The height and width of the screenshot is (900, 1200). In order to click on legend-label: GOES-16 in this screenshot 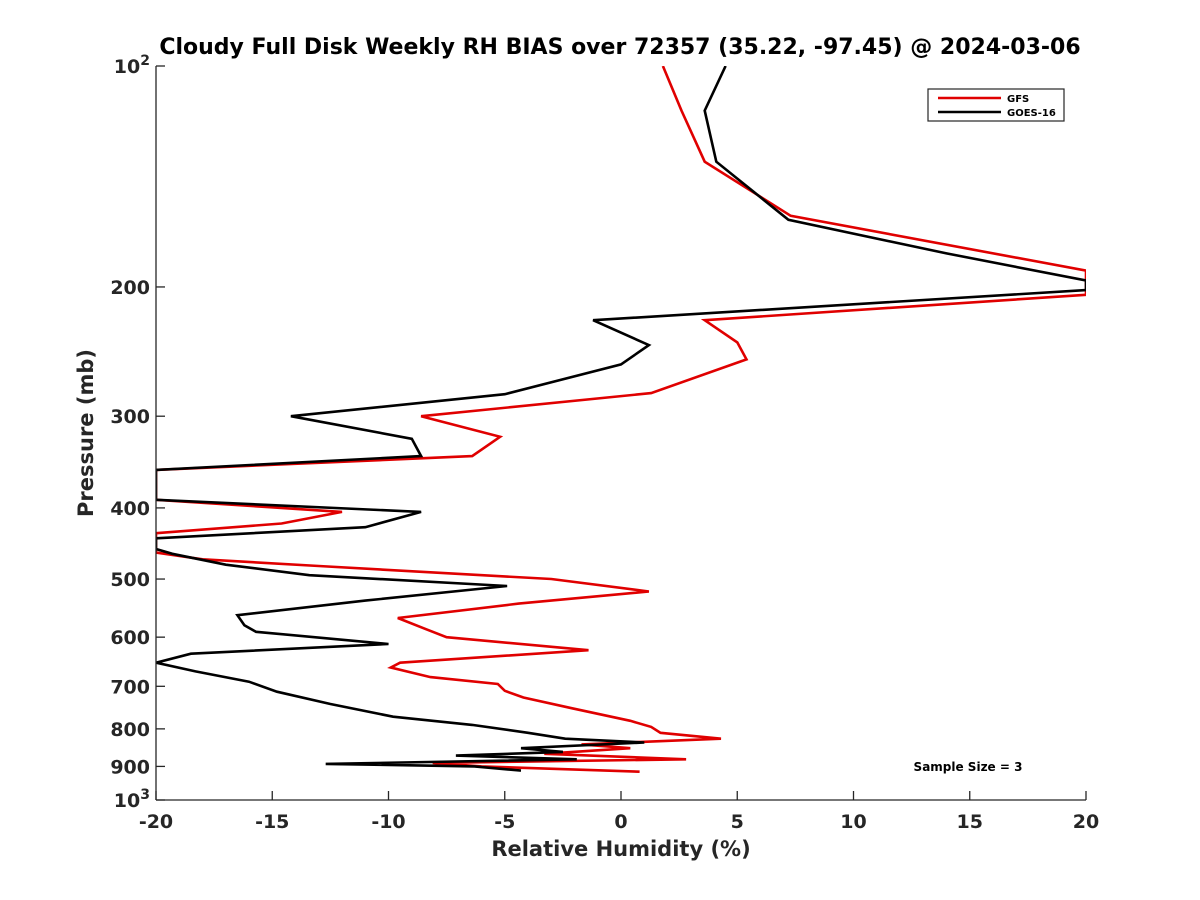, I will do `click(1031, 113)`.